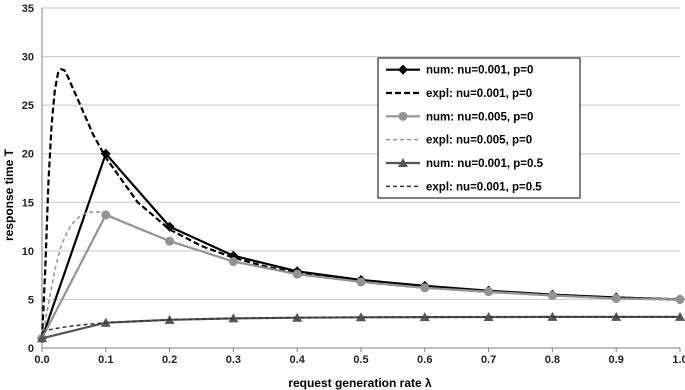  What do you see at coordinates (9, 194) in the screenshot?
I see `y-axis-title: response time T` at bounding box center [9, 194].